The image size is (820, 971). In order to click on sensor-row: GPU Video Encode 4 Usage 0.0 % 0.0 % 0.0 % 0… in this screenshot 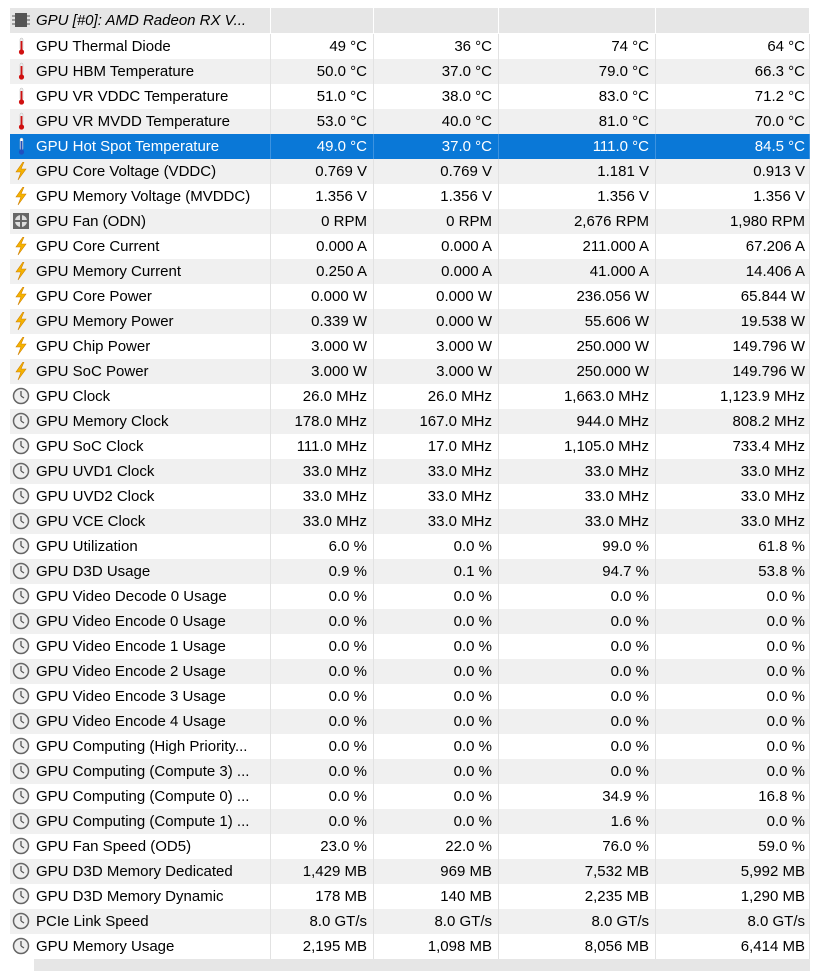, I will do `click(410, 721)`.